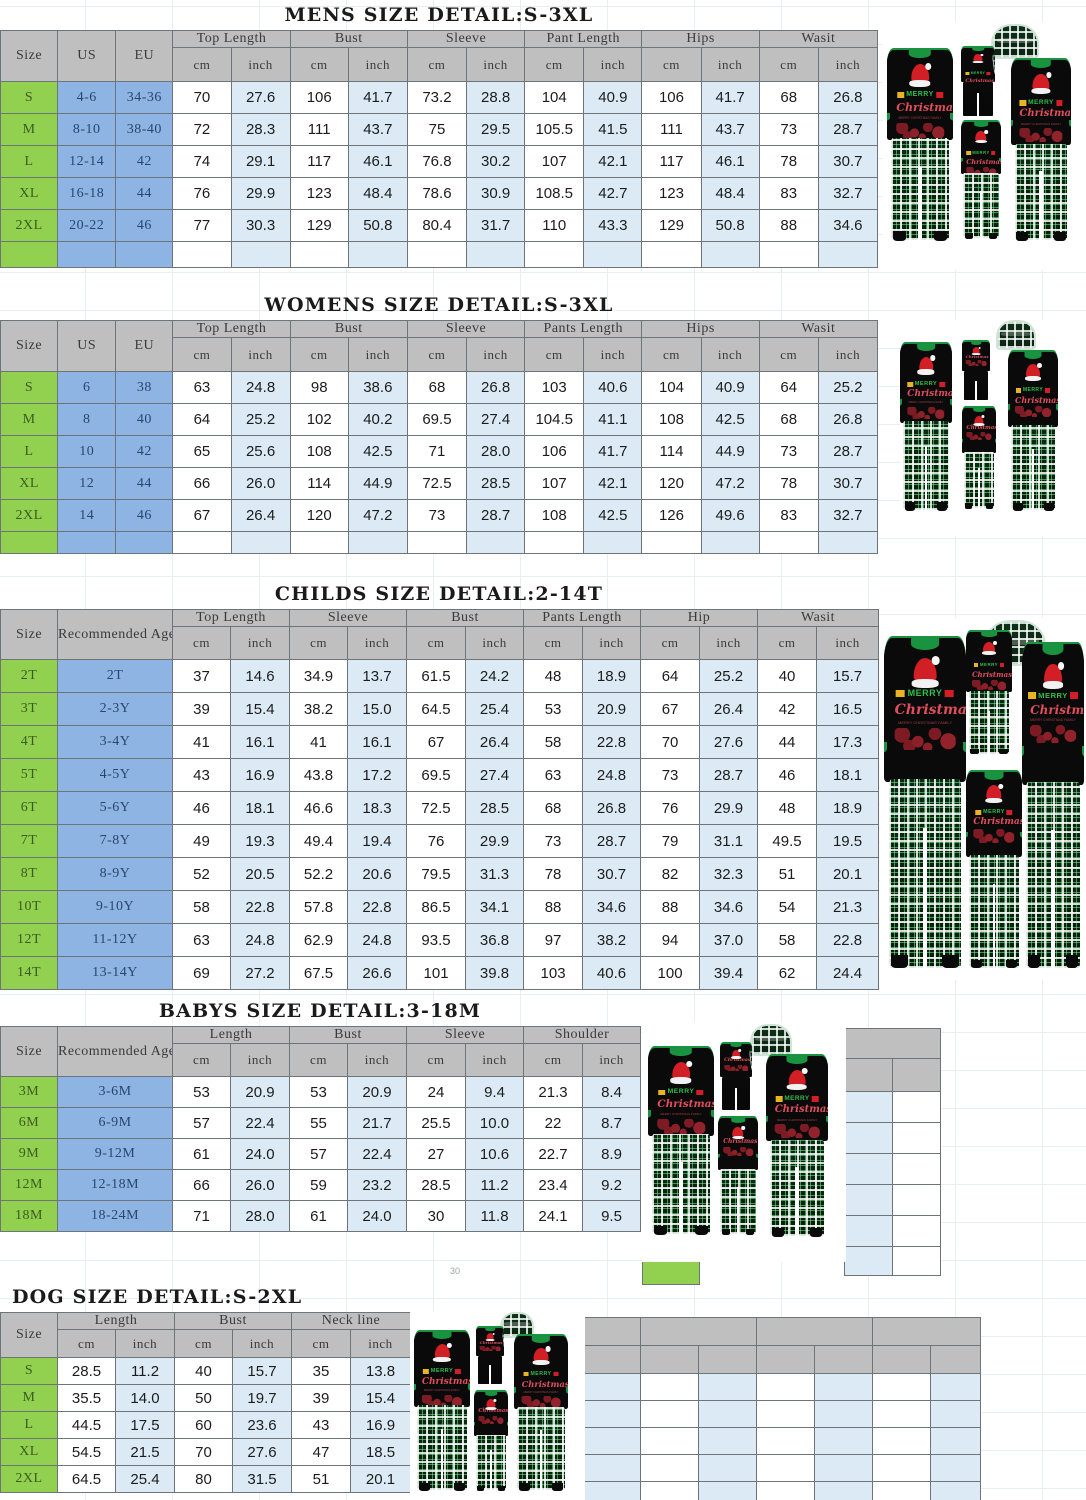 This screenshot has height=1500, width=1086. I want to click on ankle-cuff-right, so click(989, 506).